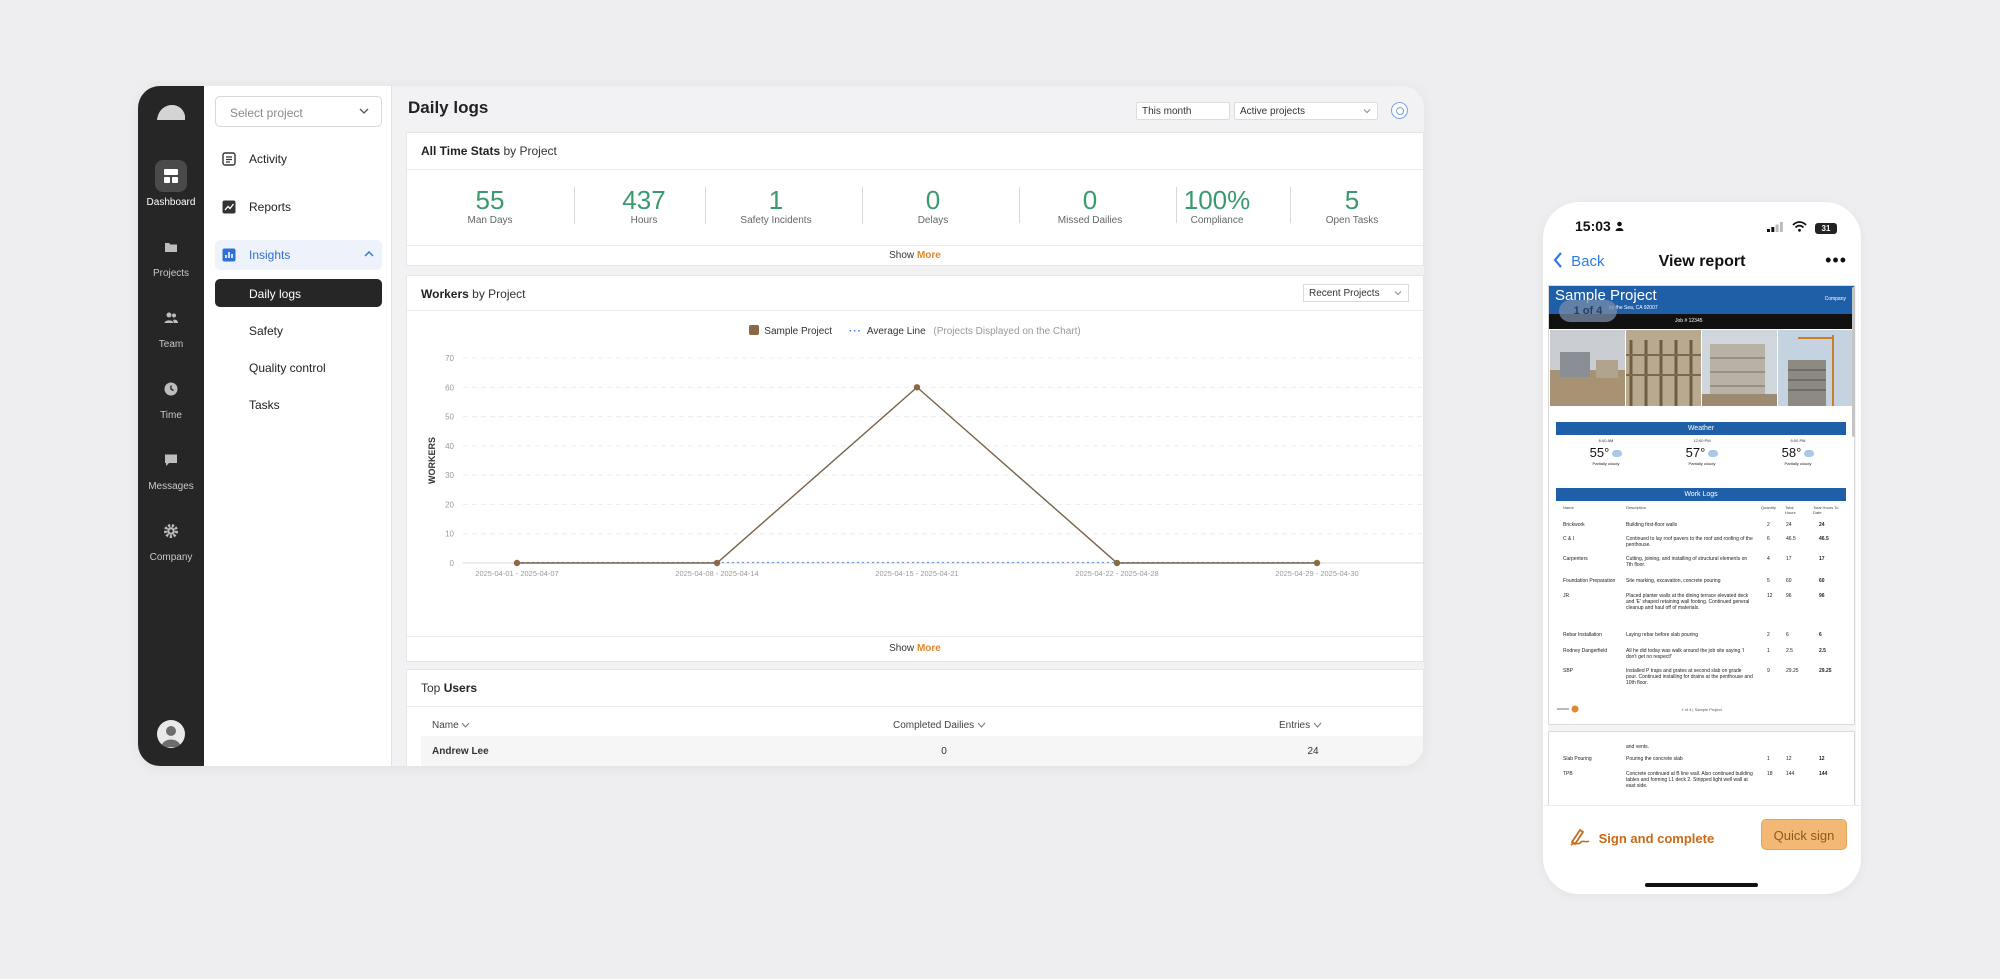 Image resolution: width=2000 pixels, height=979 pixels. I want to click on subnav-tasks: Tasks, so click(298, 404).